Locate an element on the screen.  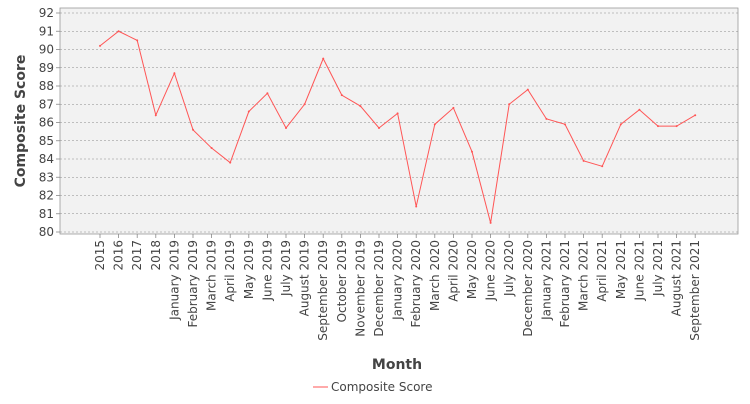
x-tick-label: 2016 is located at coordinates (119, 255).